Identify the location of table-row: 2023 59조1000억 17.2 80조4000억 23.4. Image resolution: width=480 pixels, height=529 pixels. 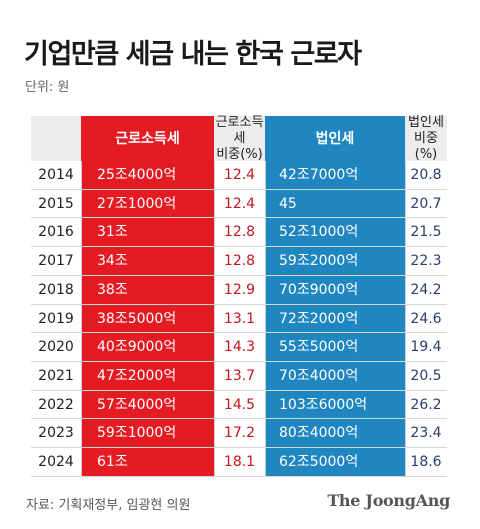
(239, 434).